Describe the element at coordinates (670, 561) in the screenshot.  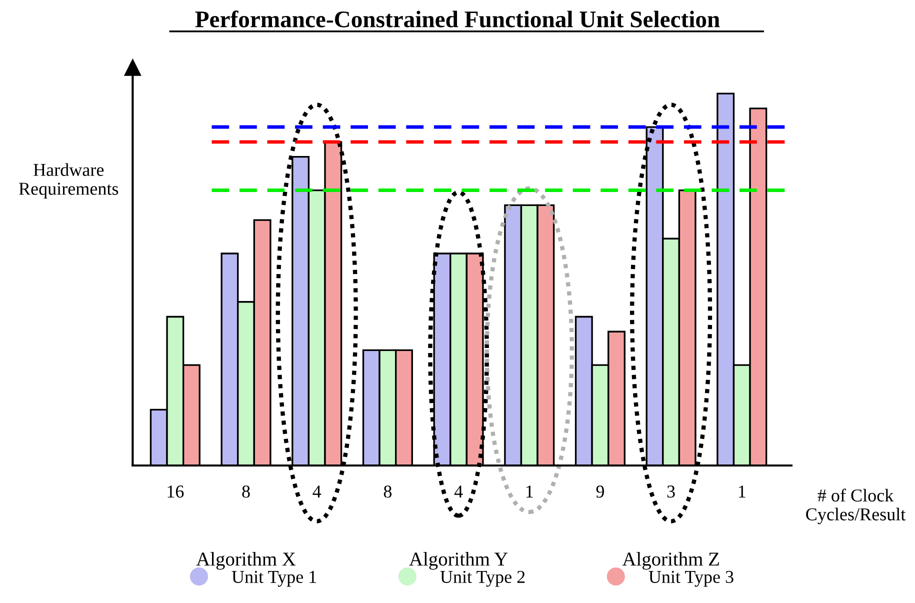
I see `text: Algorithm Z` at that location.